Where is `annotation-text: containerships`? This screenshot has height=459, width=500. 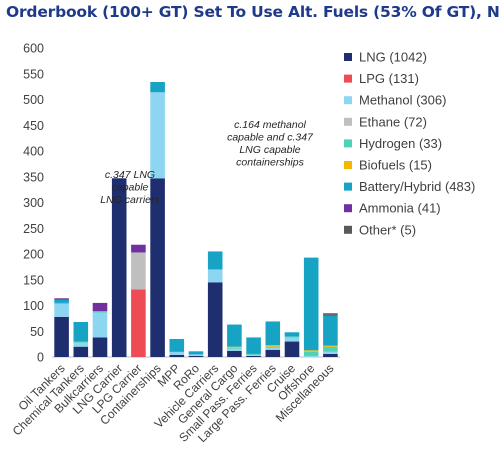 annotation-text: containerships is located at coordinates (270, 163).